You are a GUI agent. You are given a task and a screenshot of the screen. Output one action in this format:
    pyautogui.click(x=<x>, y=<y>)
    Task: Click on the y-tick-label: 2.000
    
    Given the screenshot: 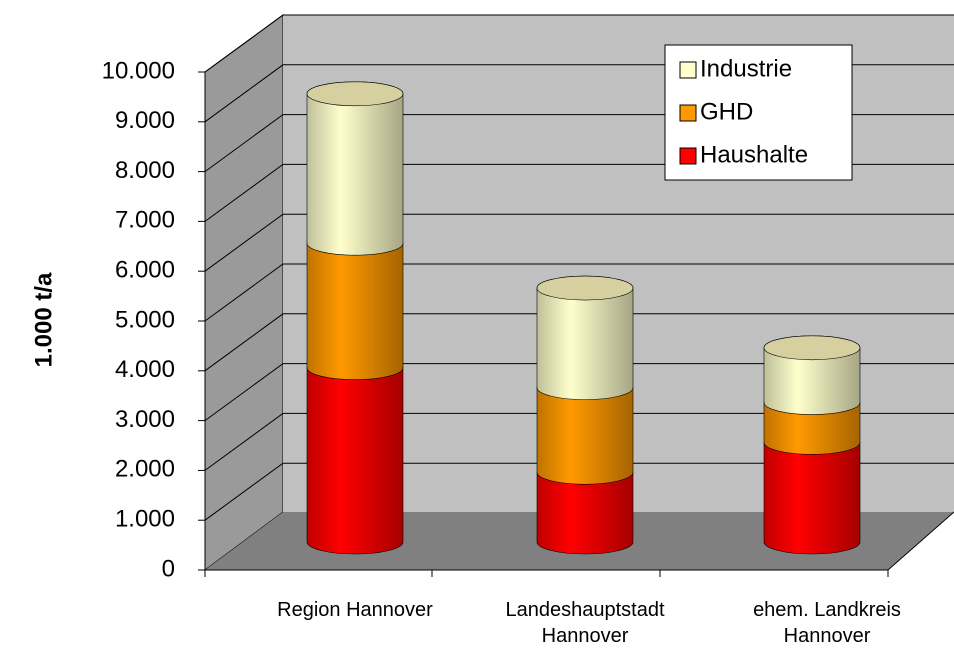 What is the action you would take?
    pyautogui.click(x=145, y=469)
    